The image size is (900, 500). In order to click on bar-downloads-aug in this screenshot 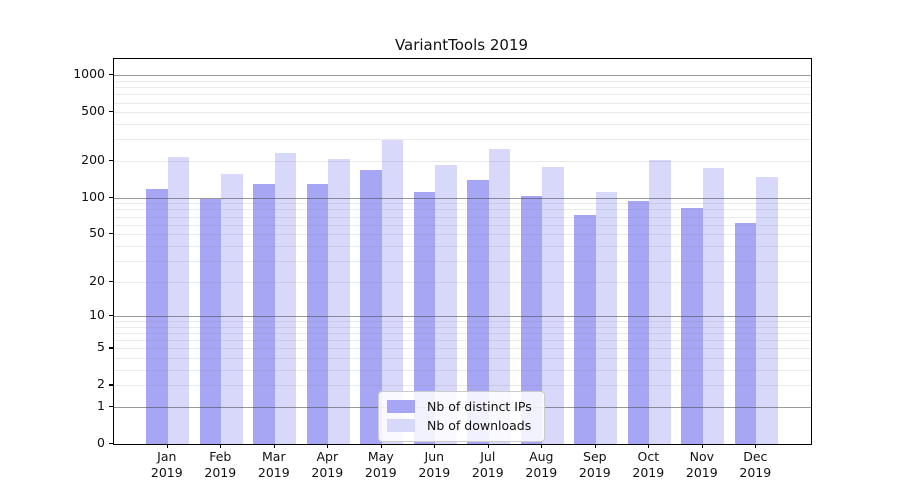, I will do `click(553, 305)`.